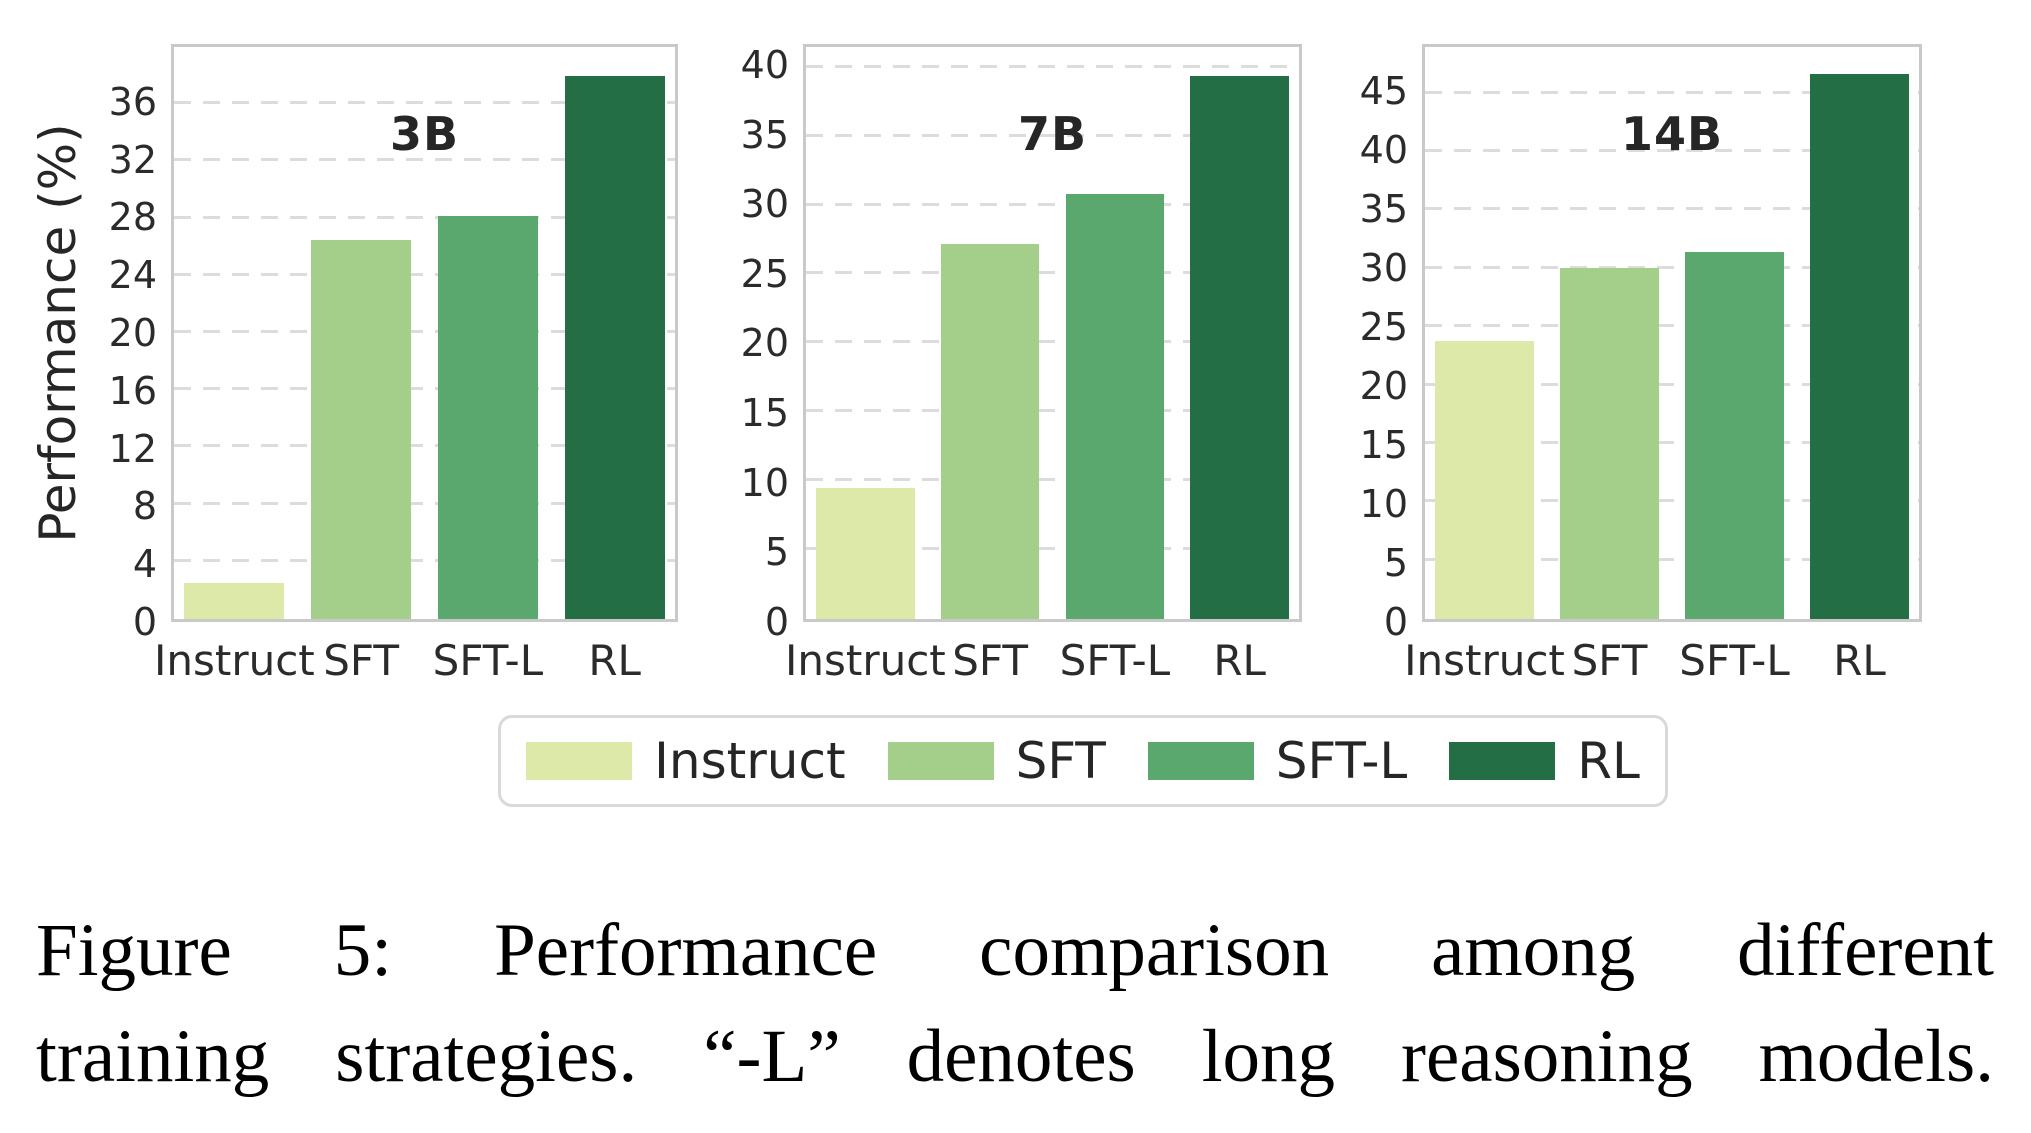  Describe the element at coordinates (132, 448) in the screenshot. I see `y-tick-label-12: 12` at that location.